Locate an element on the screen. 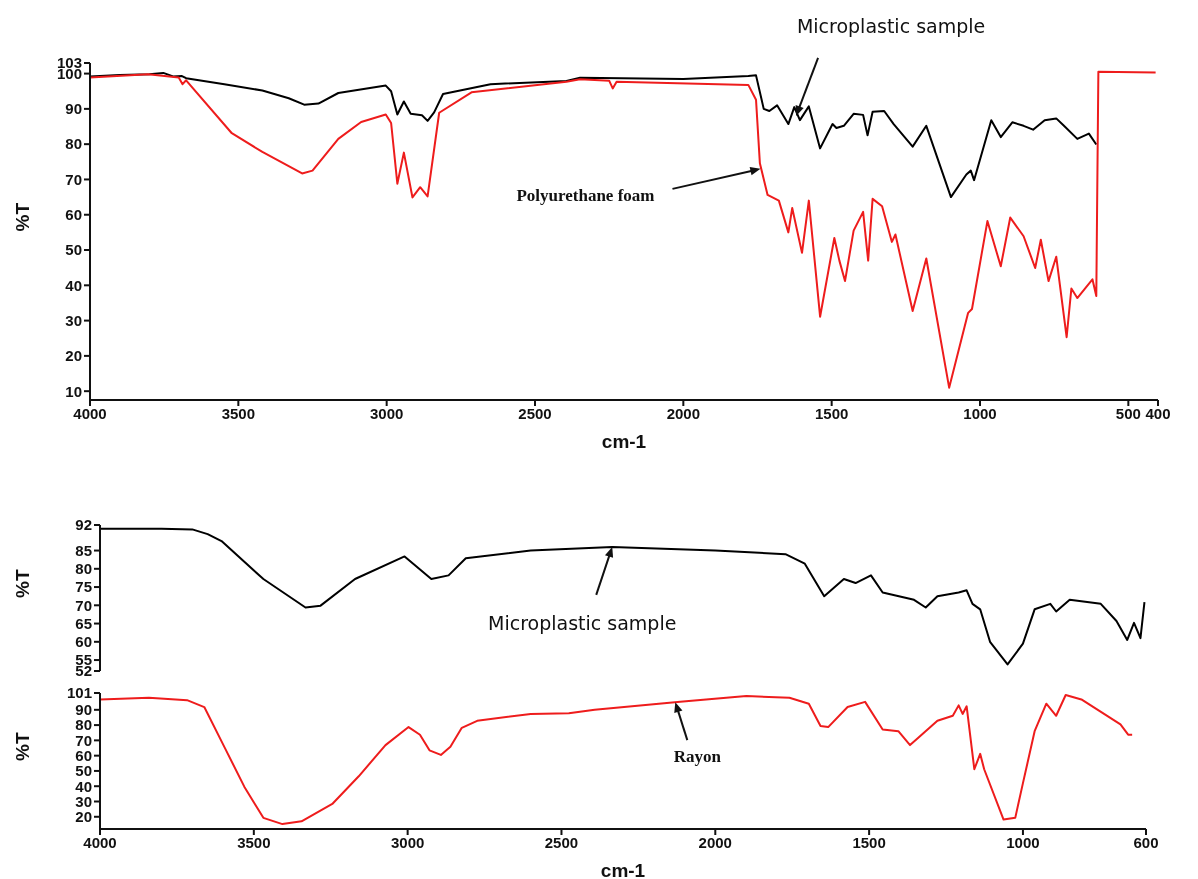  y-tick-label: 101 is located at coordinates (79, 693).